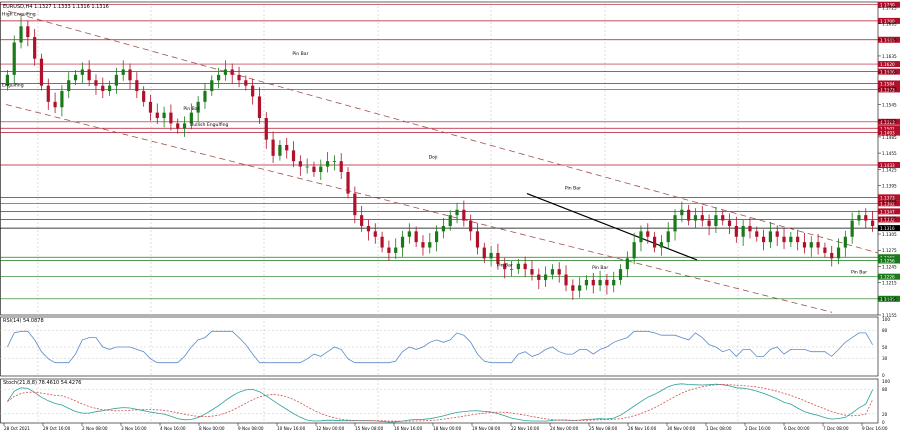 Image resolution: width=900 pixels, height=433 pixels. What do you see at coordinates (291, 428) in the screenshot?
I see `time-tick-label: 10 Nov 16:00` at bounding box center [291, 428].